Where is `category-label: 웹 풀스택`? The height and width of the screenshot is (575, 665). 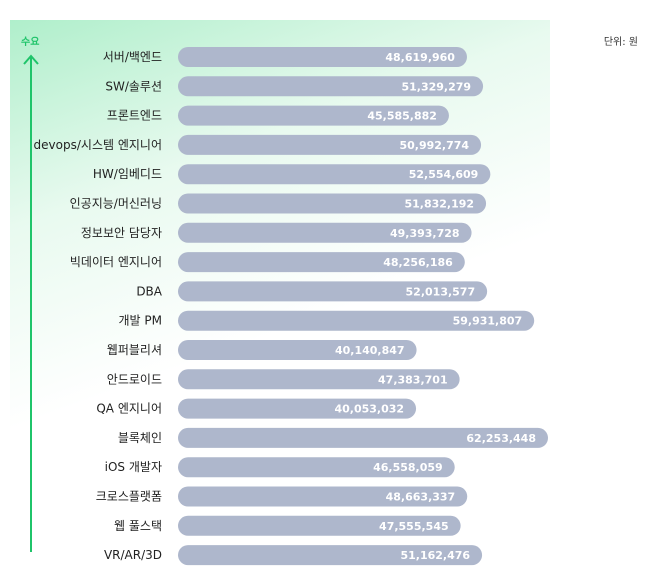 category-label: 웹 풀스택 is located at coordinates (138, 526).